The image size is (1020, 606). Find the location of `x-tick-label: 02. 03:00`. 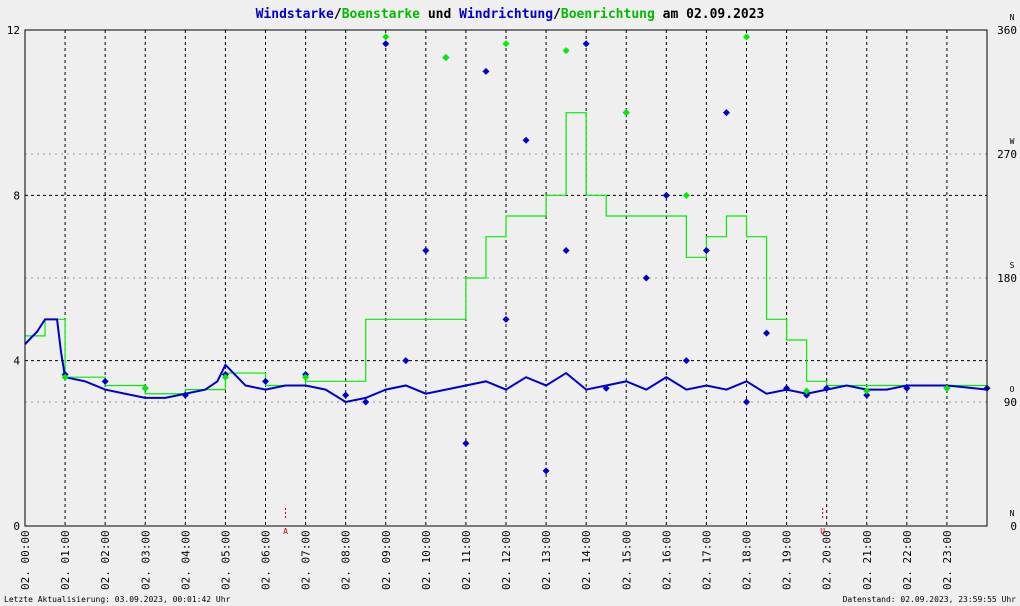

x-tick-label: 02. 03:00 is located at coordinates (145, 560).